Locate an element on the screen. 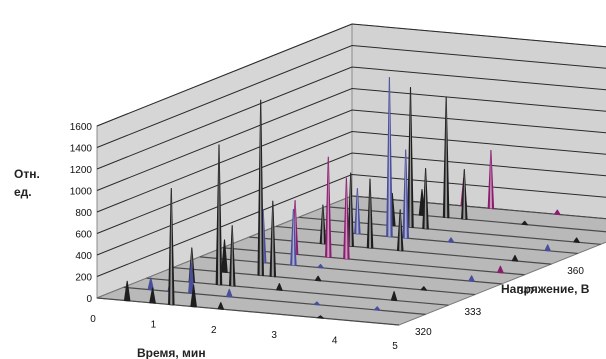  z-tick-label: 320 is located at coordinates (423, 332).